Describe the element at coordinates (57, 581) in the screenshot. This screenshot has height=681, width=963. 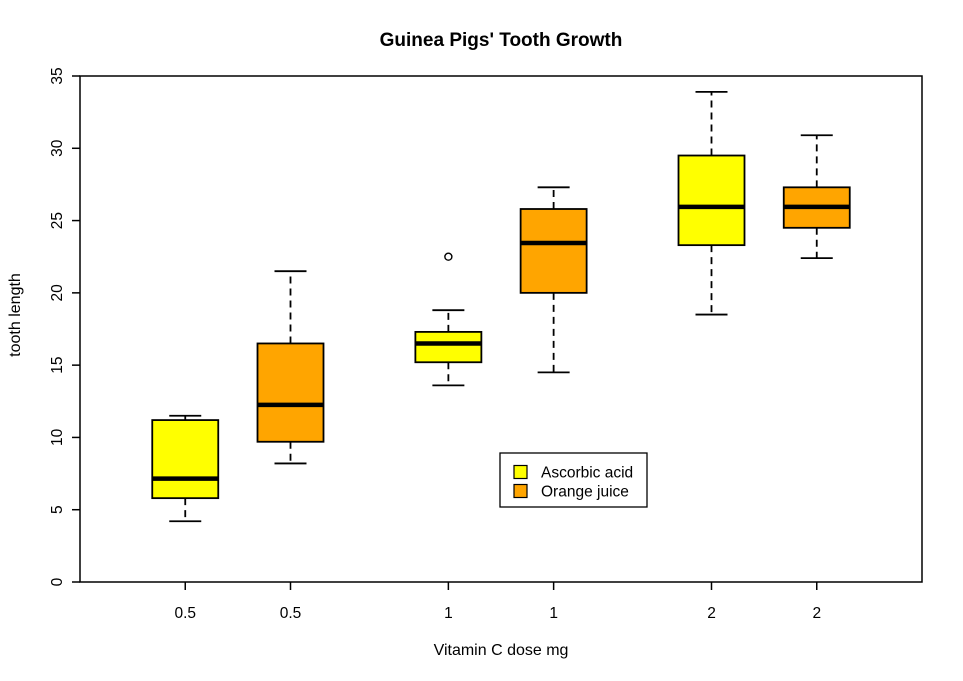
I see `y-tick-label: 0` at that location.